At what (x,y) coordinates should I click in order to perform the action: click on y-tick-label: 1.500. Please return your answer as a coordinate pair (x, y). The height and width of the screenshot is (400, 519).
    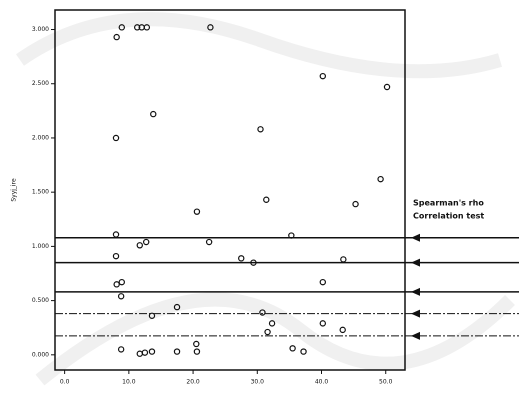
    Looking at the image, I should click on (40, 192).